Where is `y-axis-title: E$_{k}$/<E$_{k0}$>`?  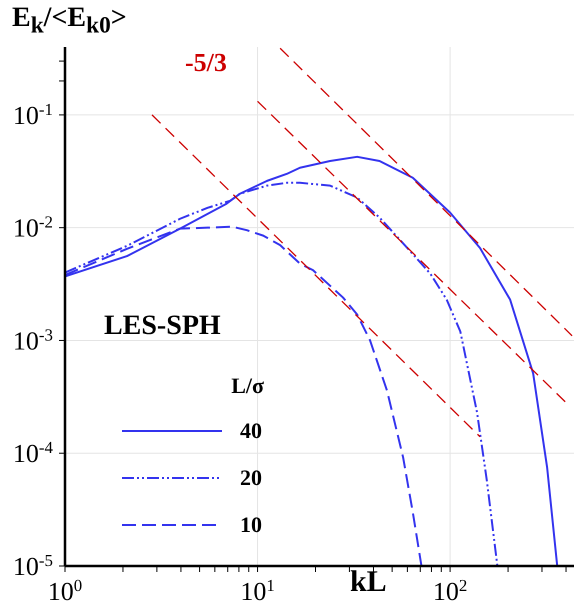 y-axis-title: E$_{k}$/<E$_{k0}$> is located at coordinates (69, 21).